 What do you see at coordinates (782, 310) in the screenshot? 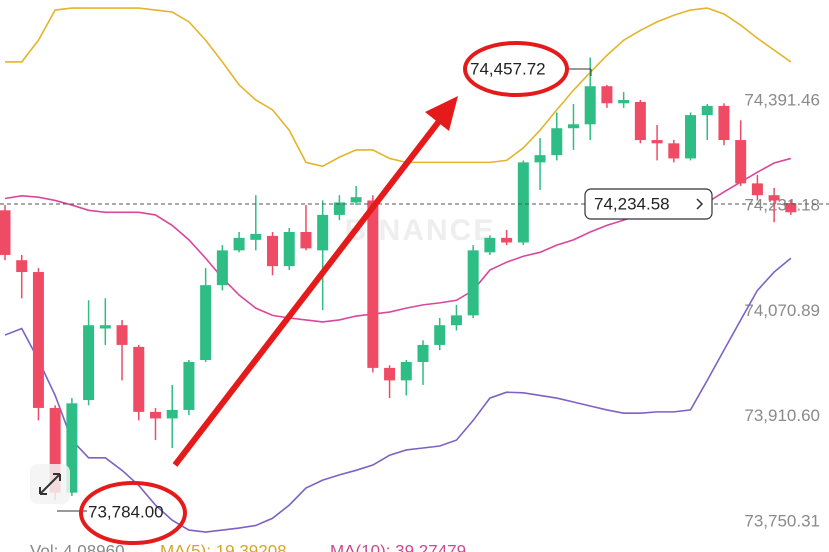
I see `y-tick-label: 74,070.89` at bounding box center [782, 310].